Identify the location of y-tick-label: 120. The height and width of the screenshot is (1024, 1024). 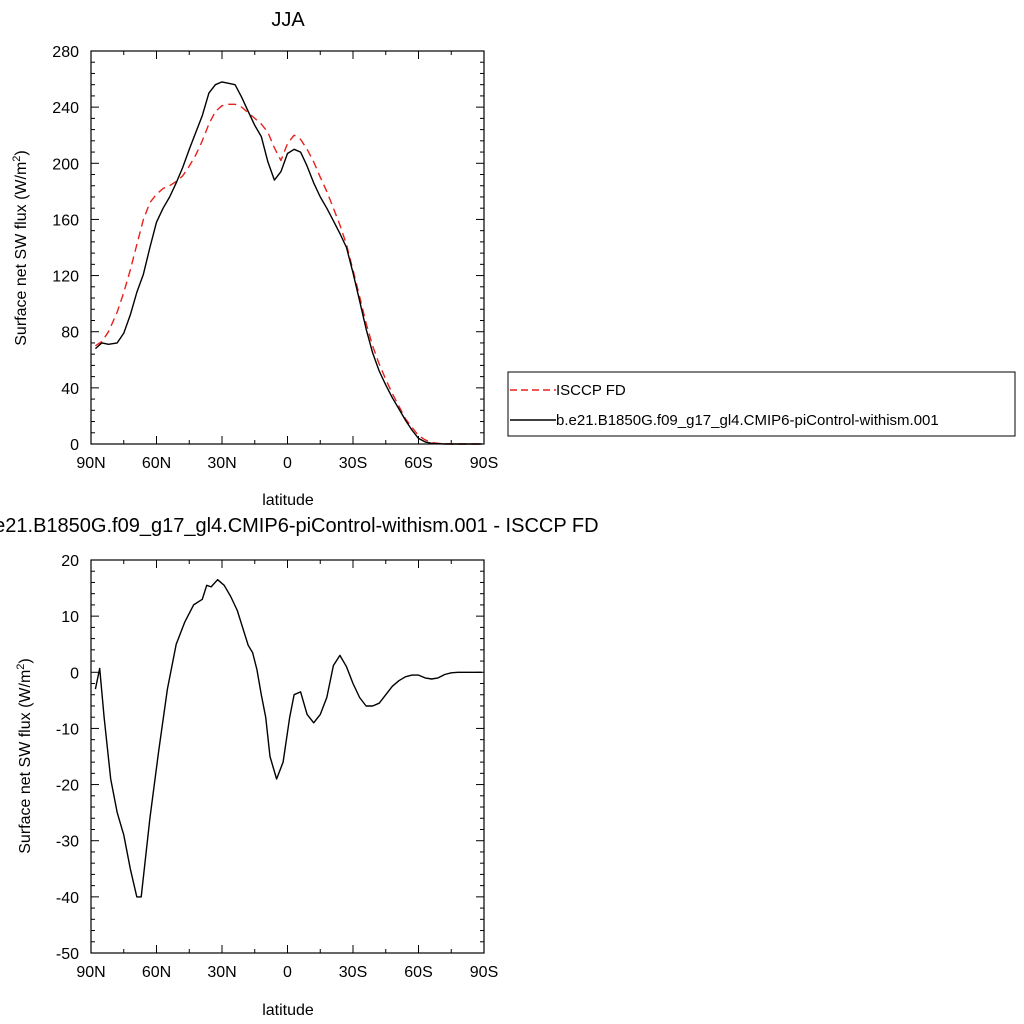
(65, 277).